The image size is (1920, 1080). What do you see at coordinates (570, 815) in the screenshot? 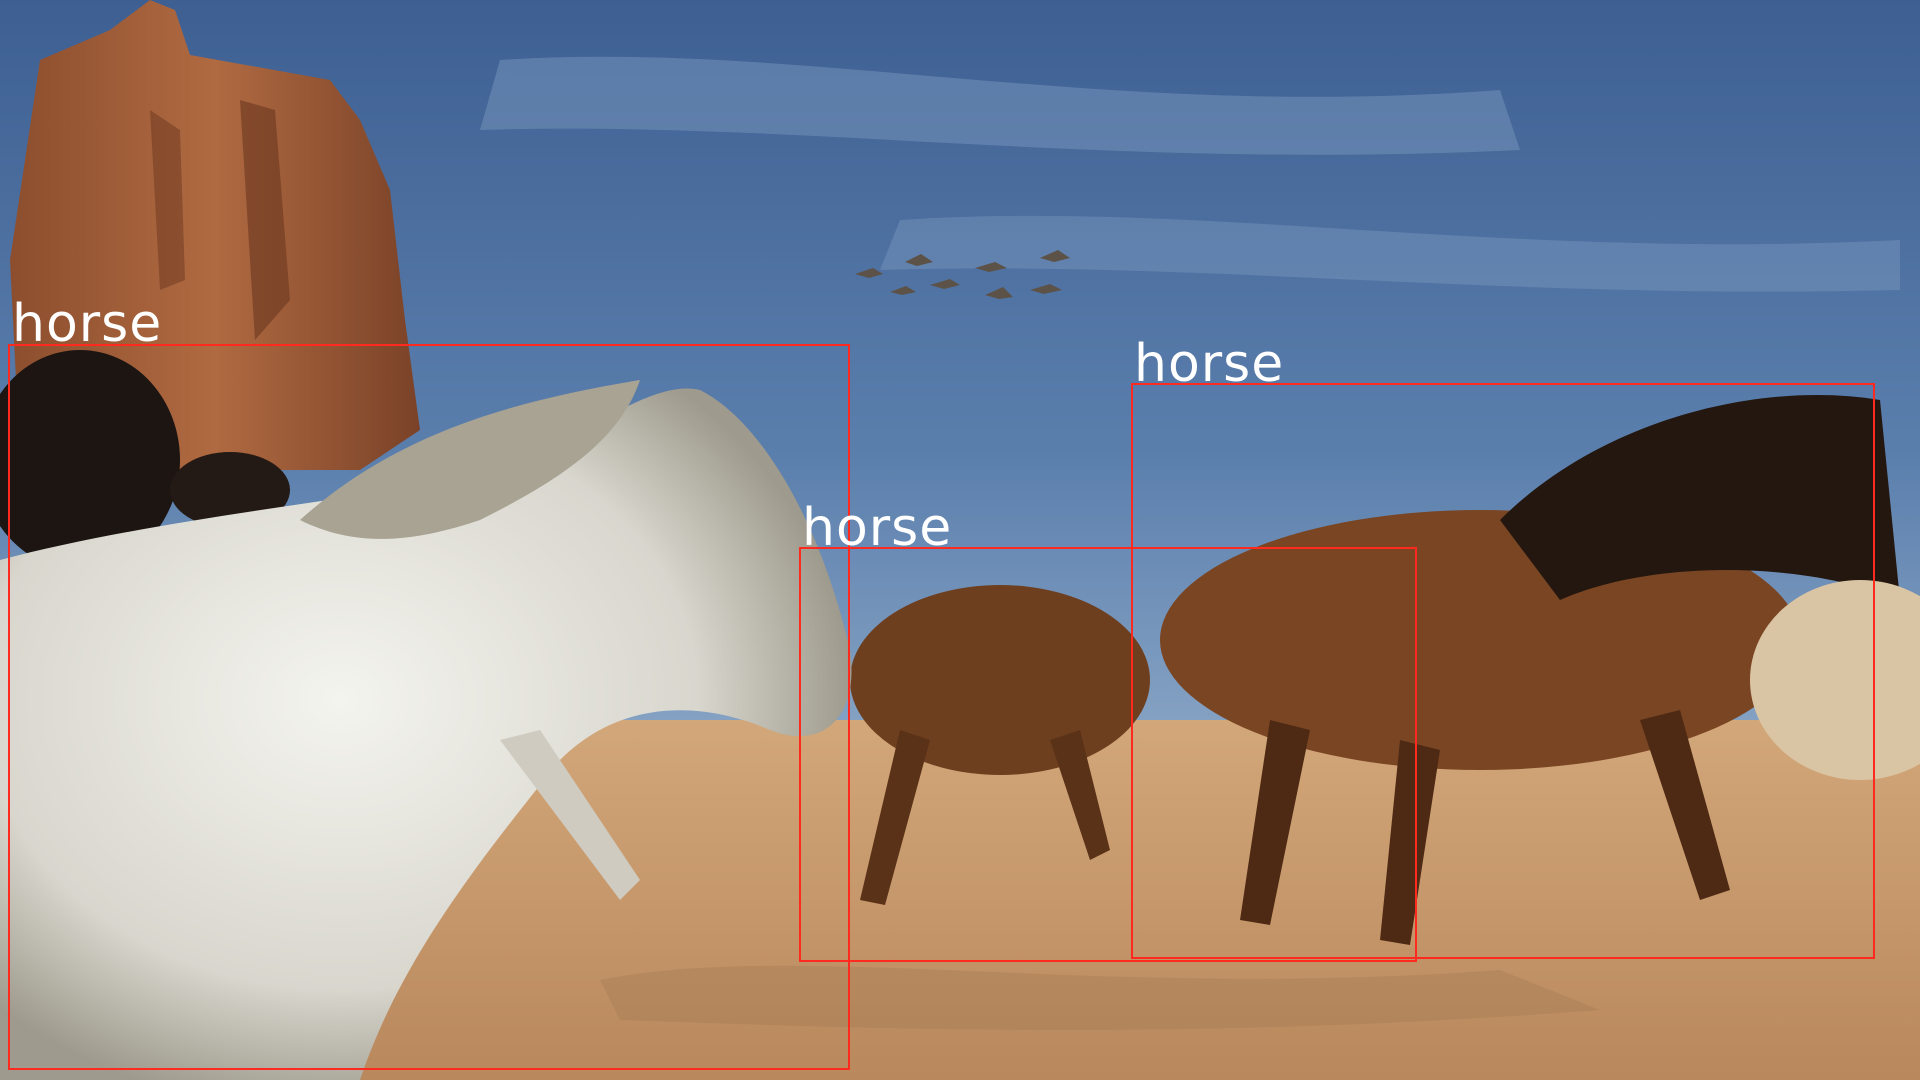
I see `white-horse-leg` at bounding box center [570, 815].